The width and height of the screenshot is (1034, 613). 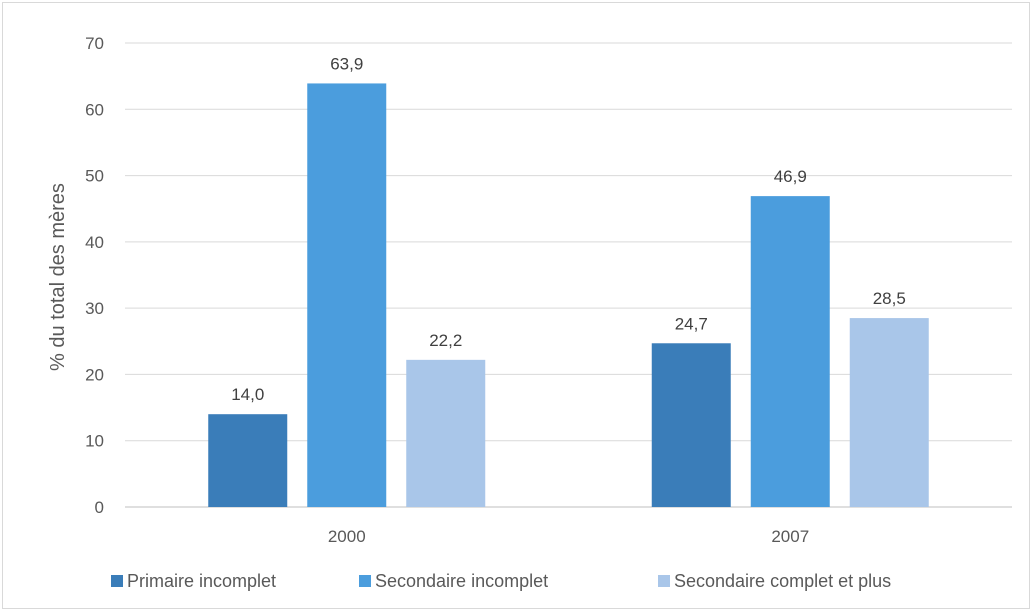 What do you see at coordinates (346, 63) in the screenshot?
I see `data-label: 63,9` at bounding box center [346, 63].